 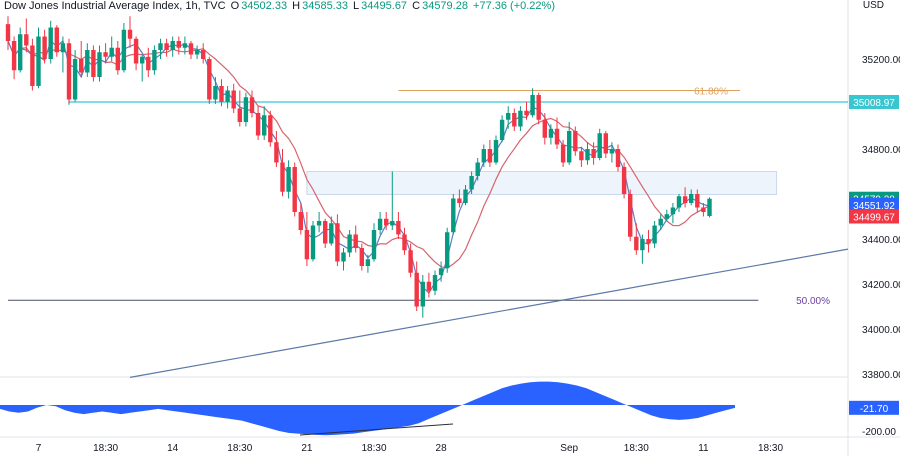 What do you see at coordinates (881, 60) in the screenshot?
I see `y-tick-label: 35200.00` at bounding box center [881, 60].